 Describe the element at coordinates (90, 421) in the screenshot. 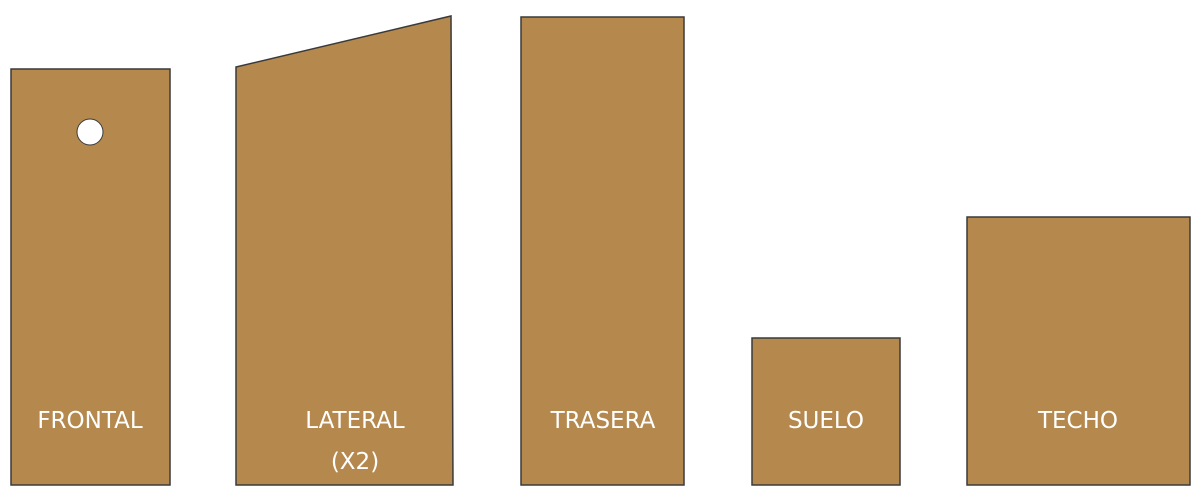

I see `piece-frontal-label: FRONTAL` at that location.